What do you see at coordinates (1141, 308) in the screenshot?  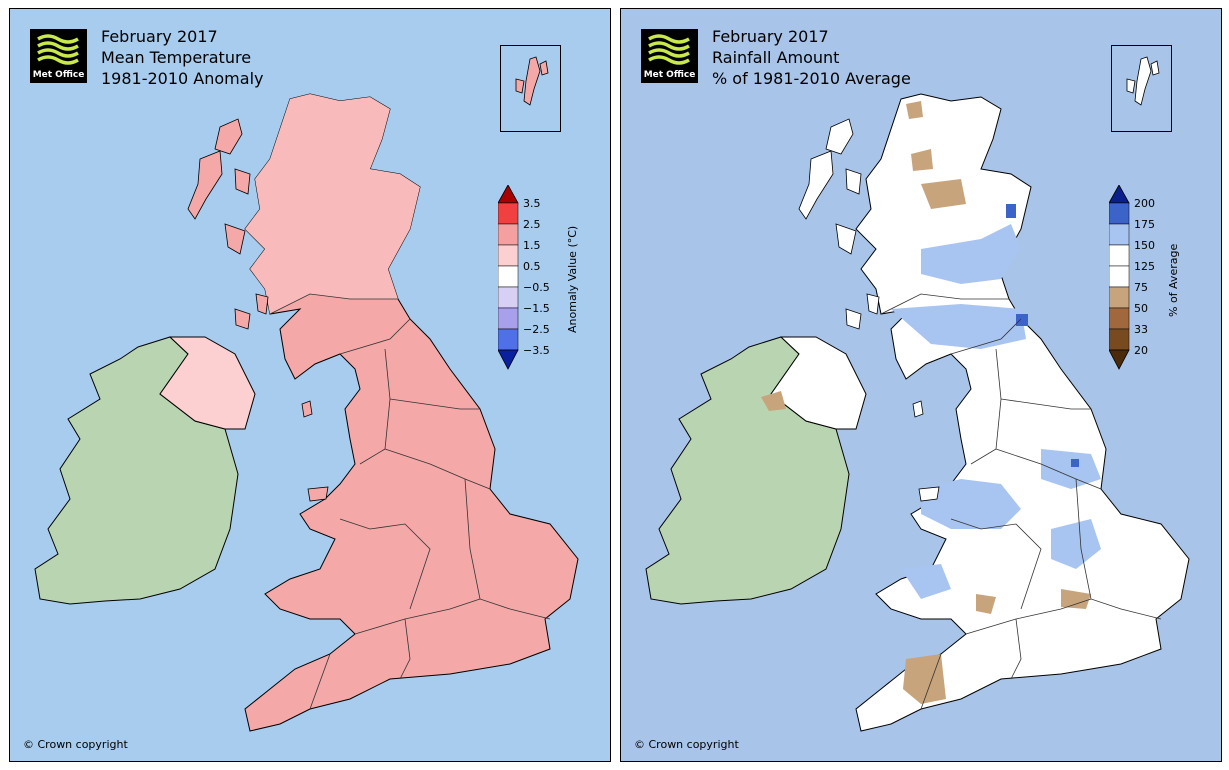 I see `legend-tick: 50` at bounding box center [1141, 308].